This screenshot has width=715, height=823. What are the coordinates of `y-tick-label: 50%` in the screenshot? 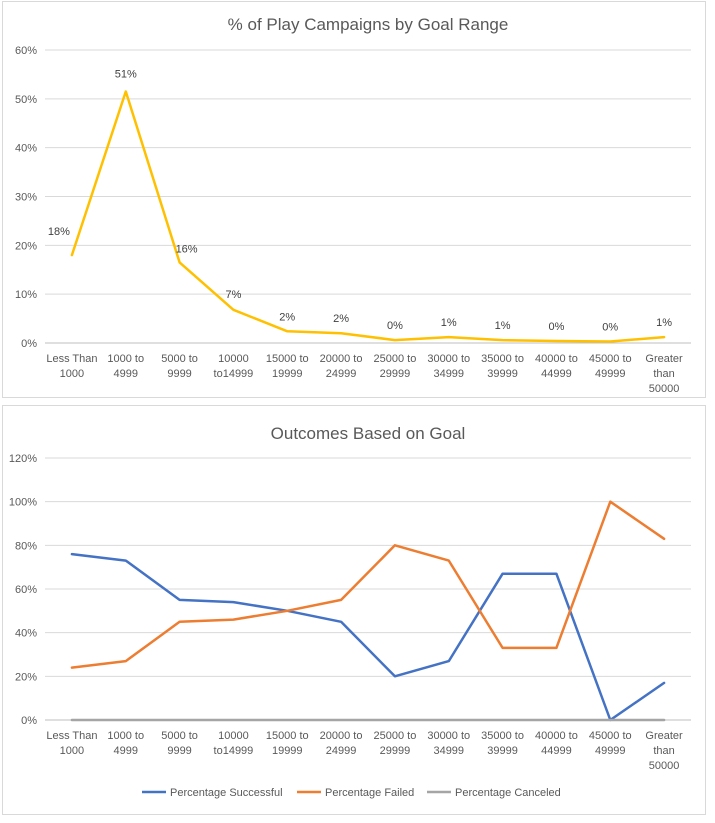 It's located at (26, 100).